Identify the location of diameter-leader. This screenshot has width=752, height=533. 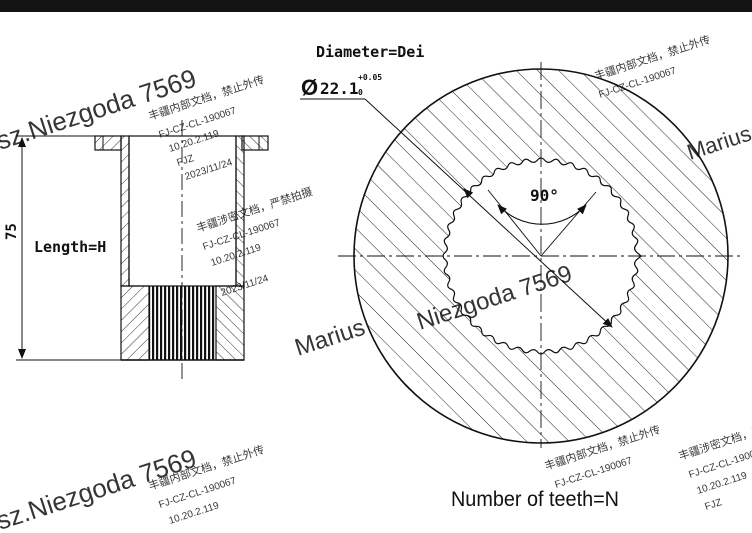
(488, 213).